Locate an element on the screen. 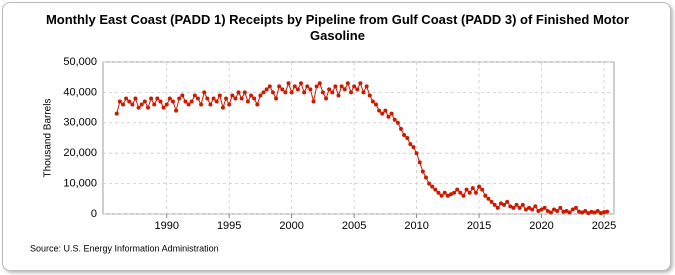 The image size is (675, 275). x-tick-label: 1990 is located at coordinates (166, 226).